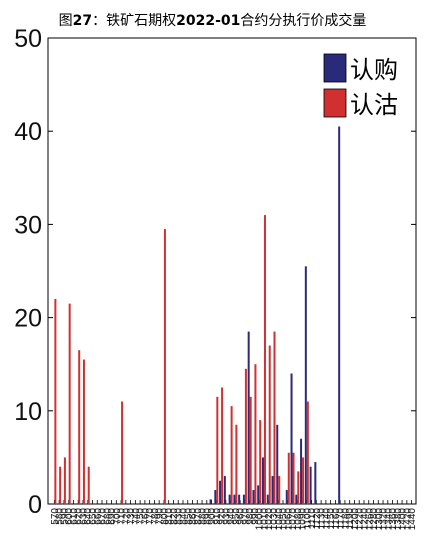 Image resolution: width=425 pixels, height=538 pixels. Describe the element at coordinates (155, 516) in the screenshot. I see `x-tick-label: 780` at that location.